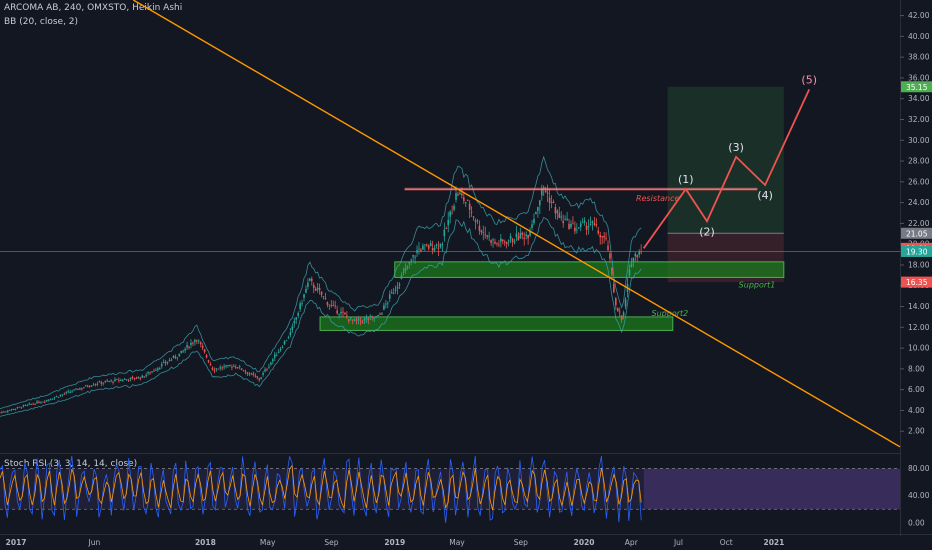  I want to click on profit-zone, so click(725, 160).